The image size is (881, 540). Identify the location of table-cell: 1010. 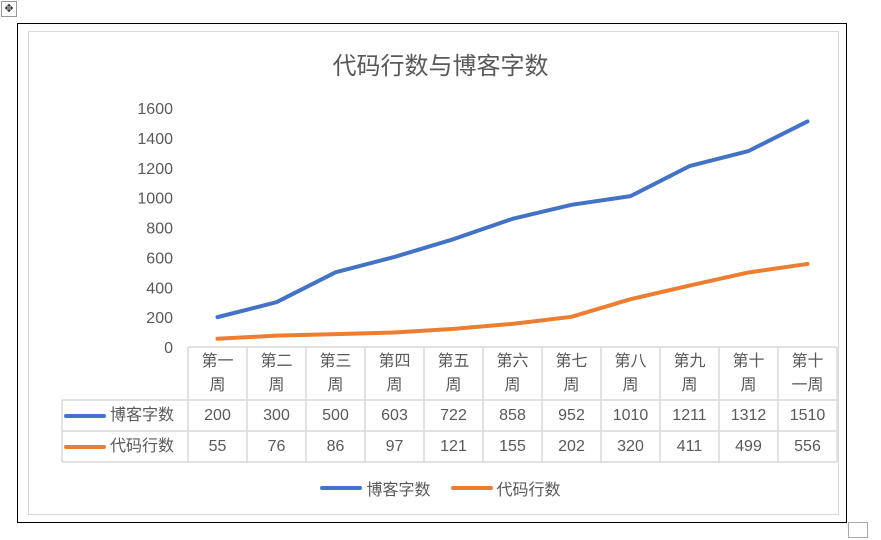
(630, 415).